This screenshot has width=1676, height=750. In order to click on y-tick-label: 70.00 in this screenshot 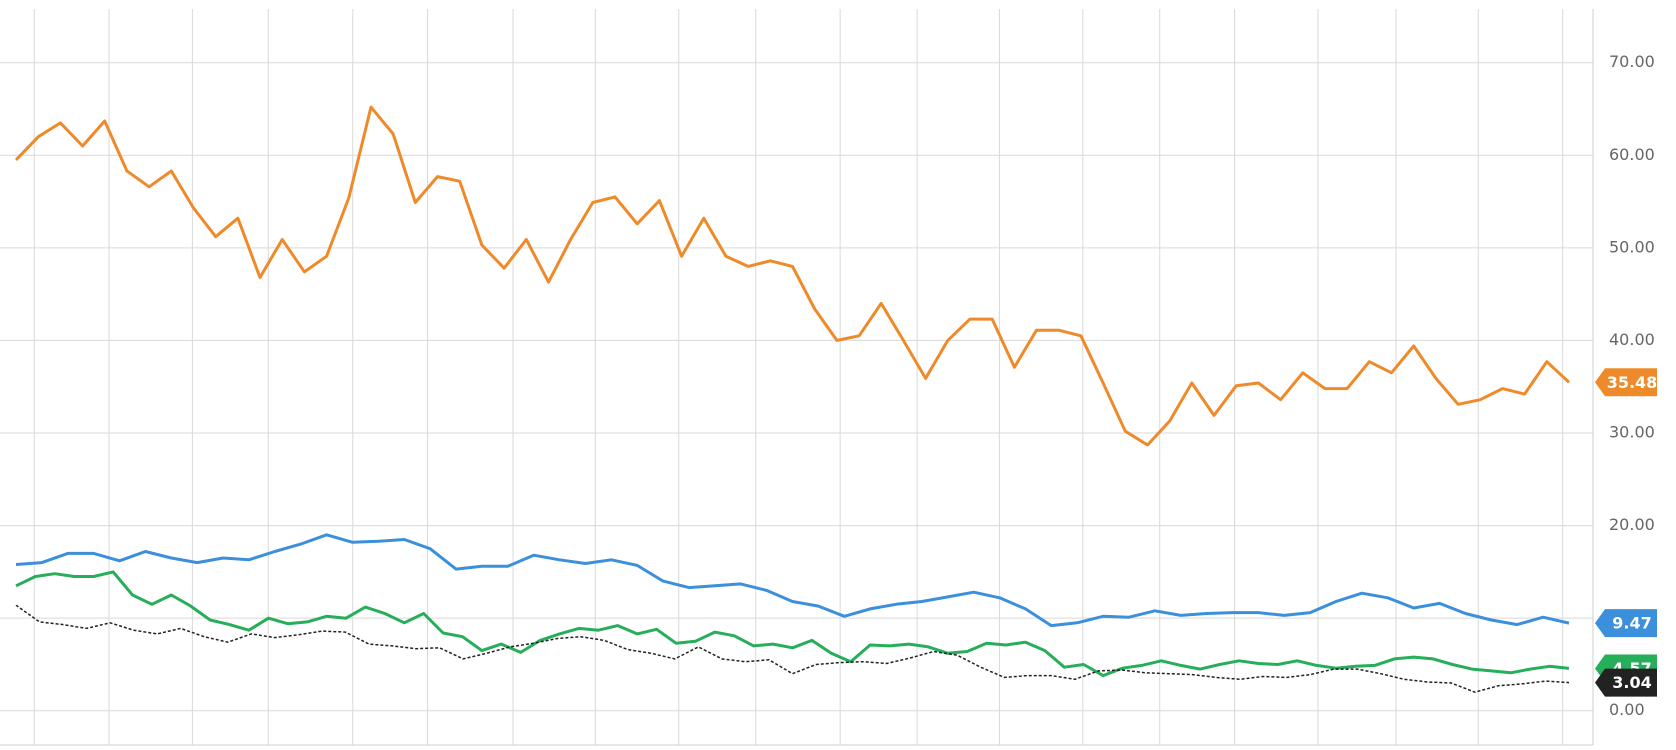, I will do `click(1632, 61)`.